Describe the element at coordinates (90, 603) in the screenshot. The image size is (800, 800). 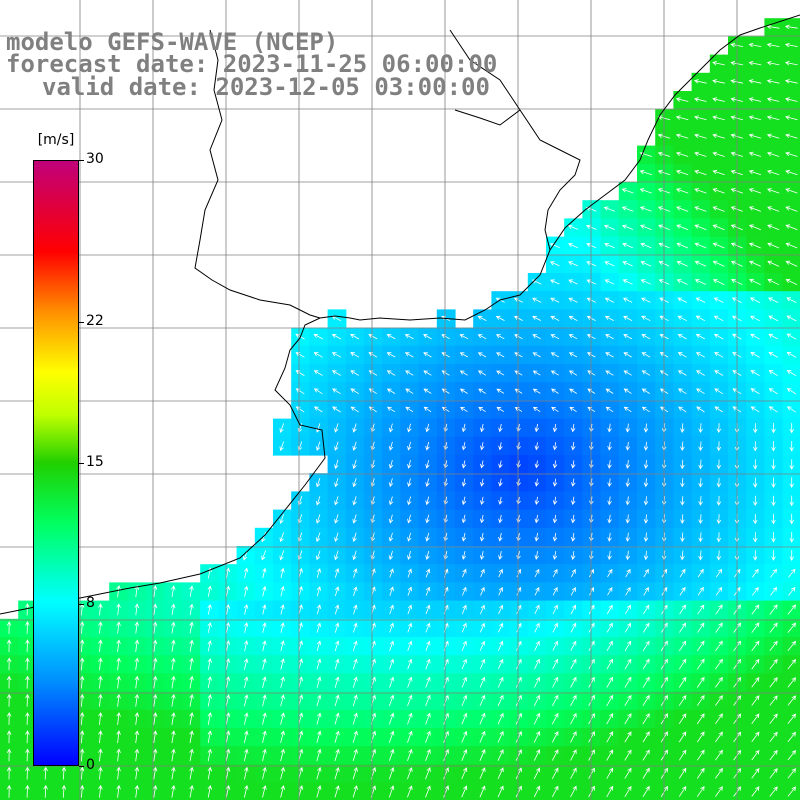
I see `colorbar-label: 8` at that location.